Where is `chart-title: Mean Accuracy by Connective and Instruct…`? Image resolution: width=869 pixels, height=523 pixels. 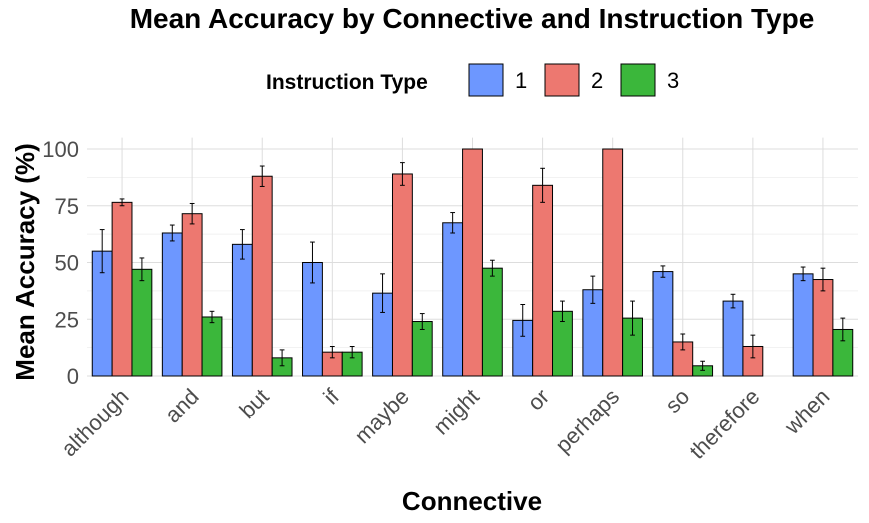 chart-title: Mean Accuracy by Connective and Instruct… is located at coordinates (472, 18).